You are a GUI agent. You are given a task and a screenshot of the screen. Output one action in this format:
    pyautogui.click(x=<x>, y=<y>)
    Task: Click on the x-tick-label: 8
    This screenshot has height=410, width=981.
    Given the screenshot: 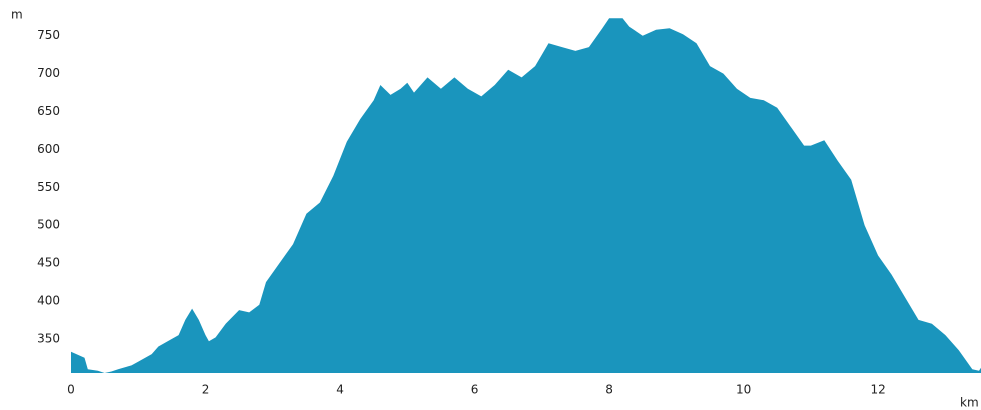 What is the action you would take?
    pyautogui.click(x=609, y=390)
    